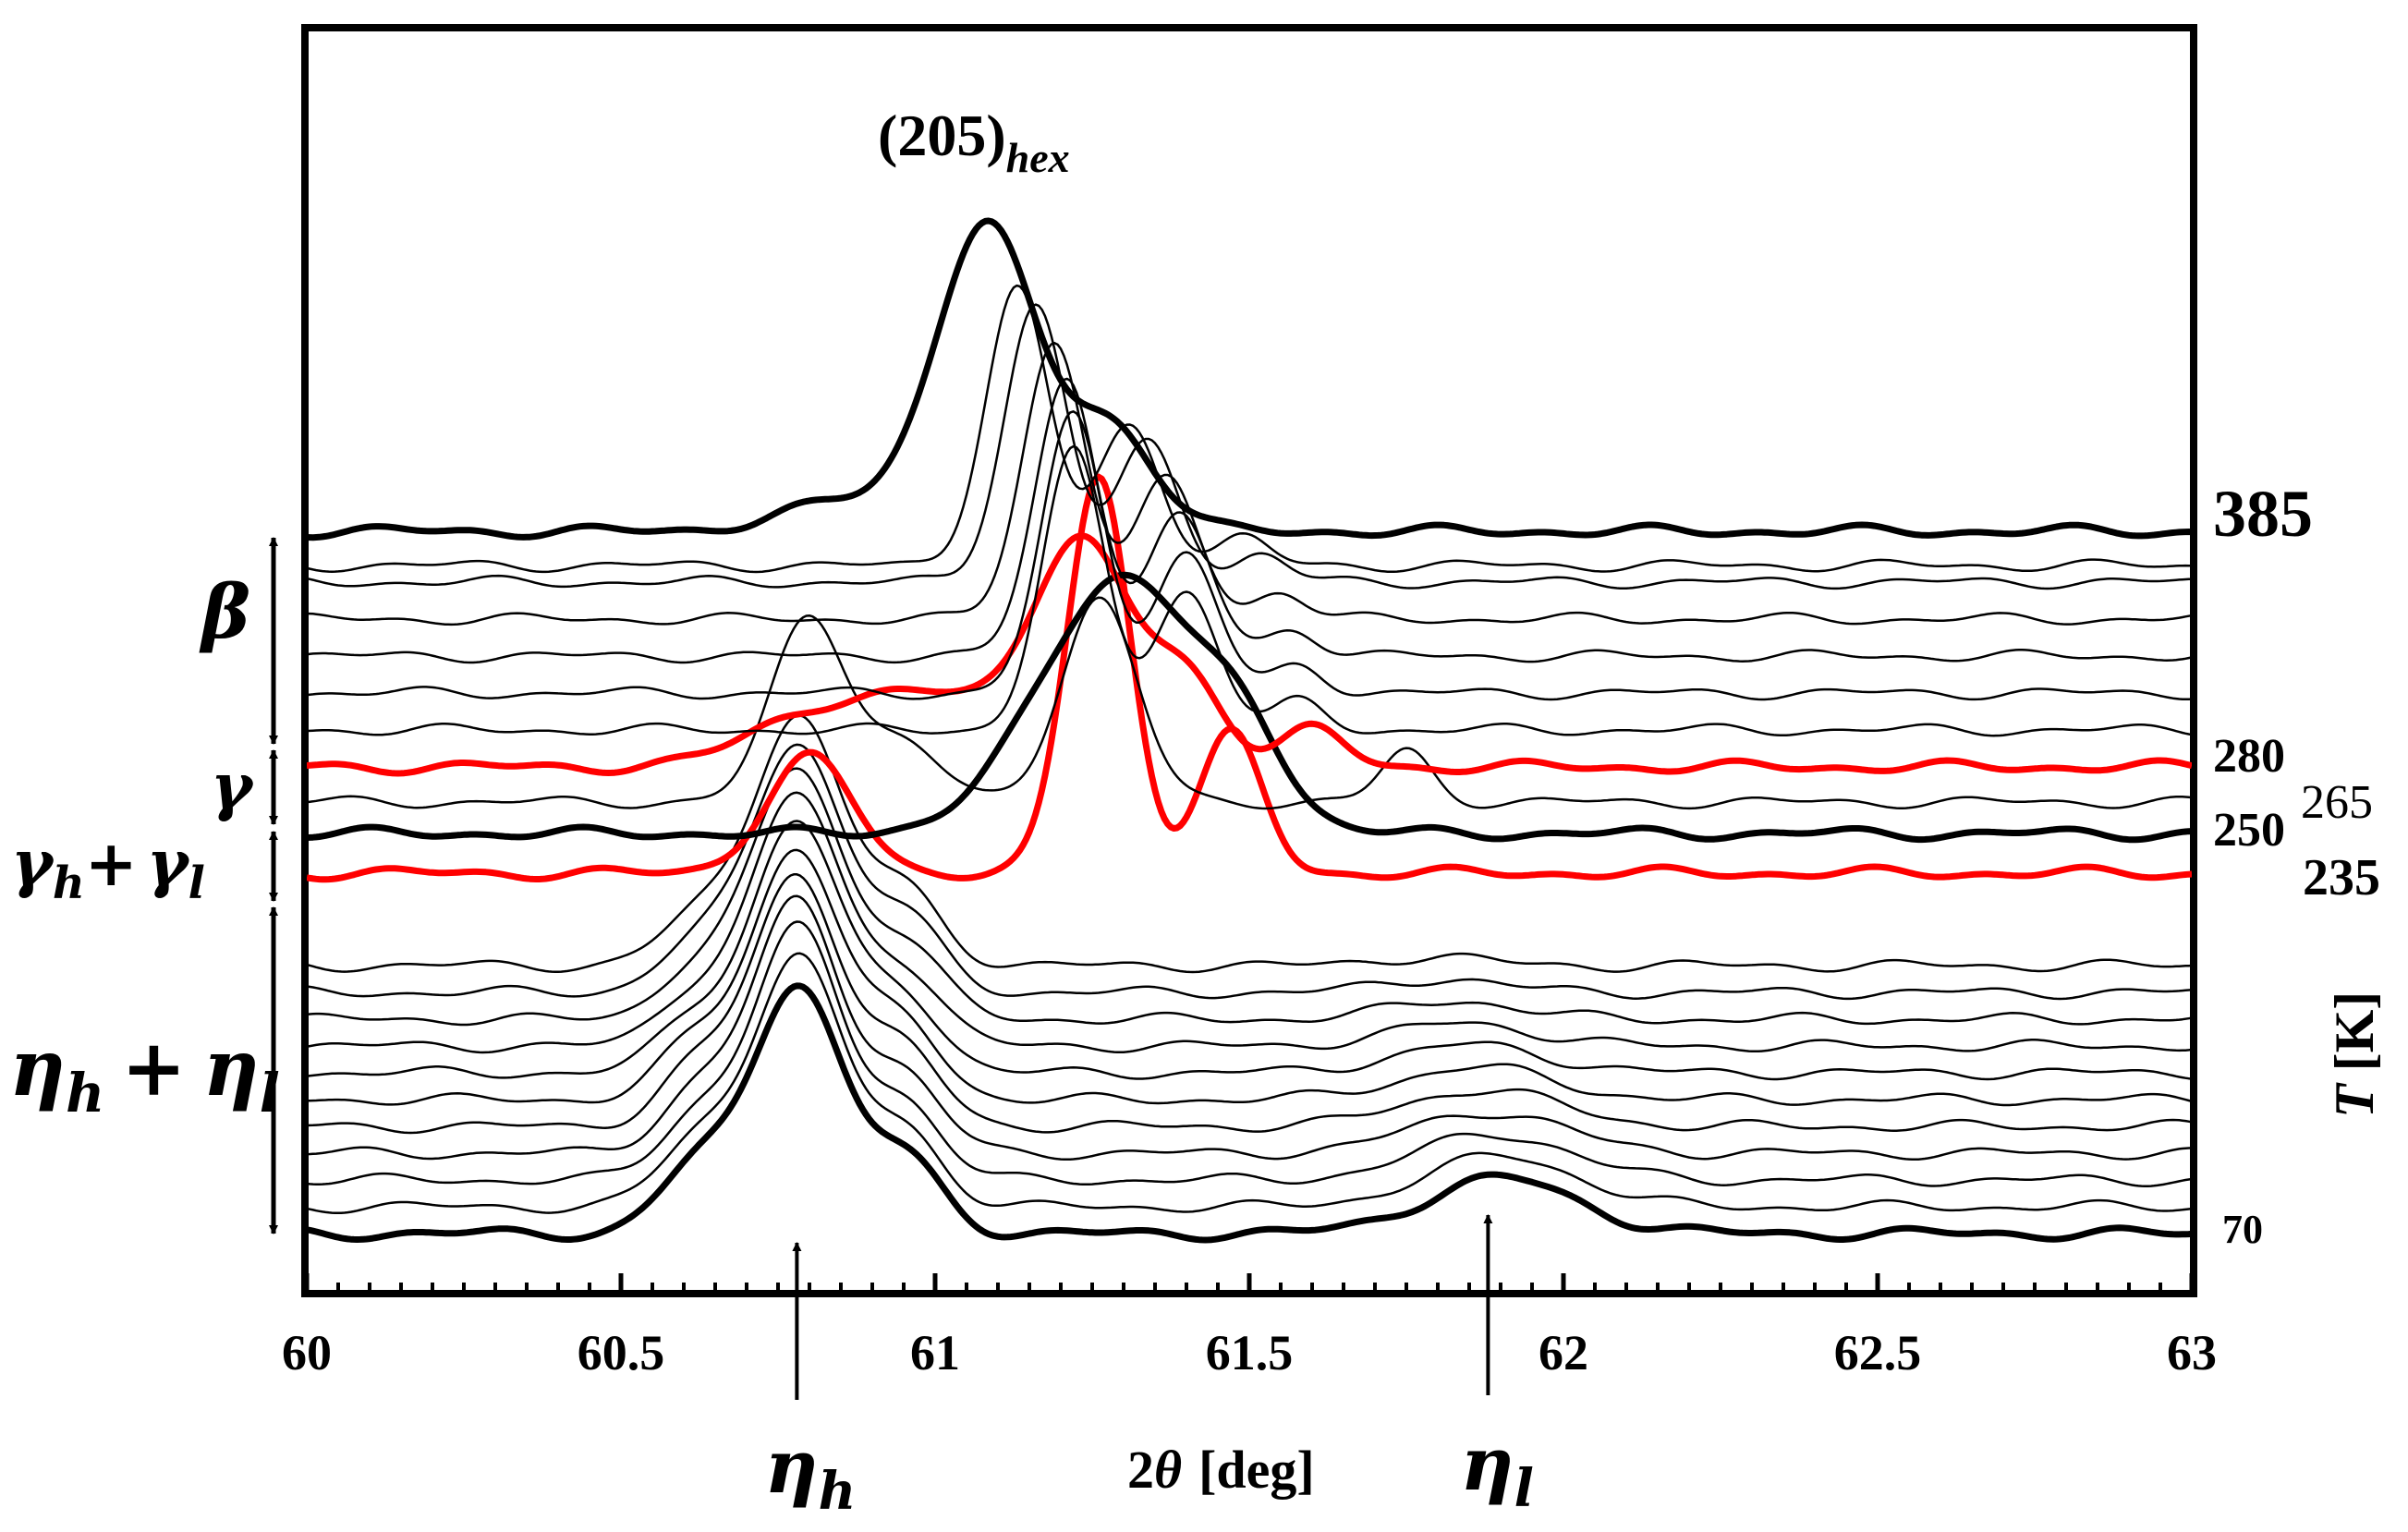 The height and width of the screenshot is (1532, 2408). Describe the element at coordinates (1878, 1352) in the screenshot. I see `x-tick-label-62.5: 62.5` at that location.